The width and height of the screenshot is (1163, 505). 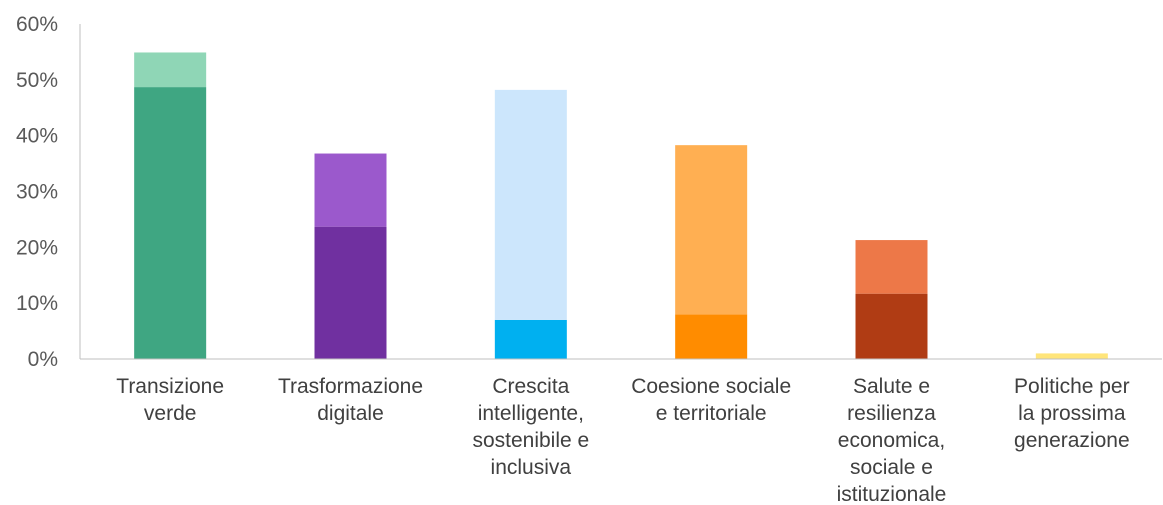 What do you see at coordinates (711, 413) in the screenshot?
I see `x-category-label-line: e territoriale` at bounding box center [711, 413].